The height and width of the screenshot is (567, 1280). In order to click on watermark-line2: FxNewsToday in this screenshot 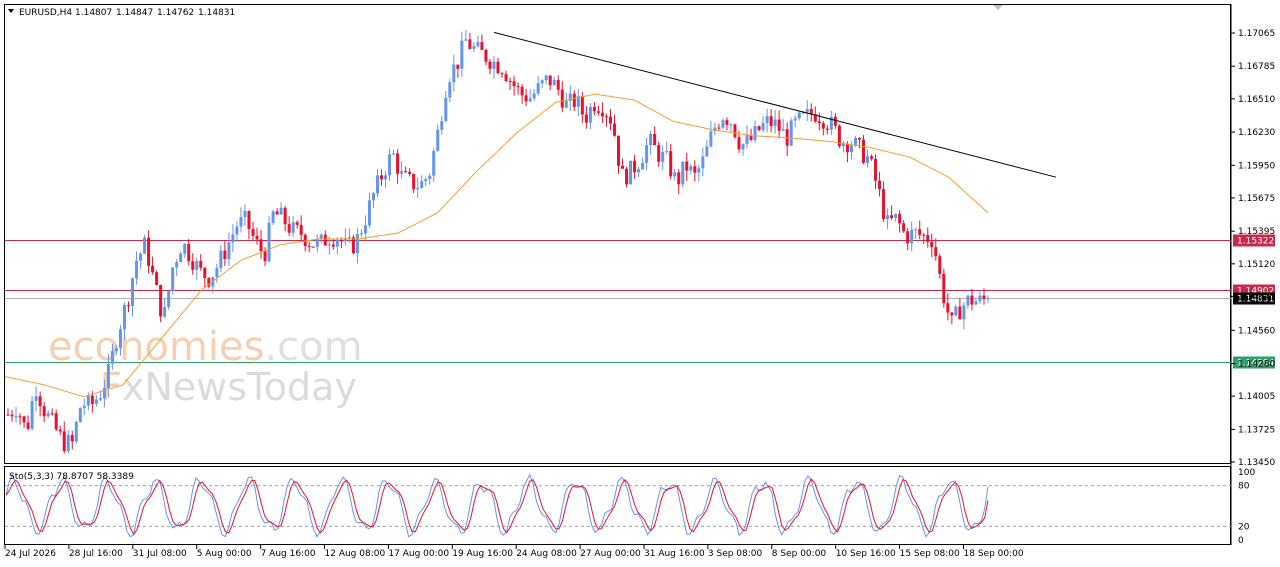, I will do `click(228, 387)`.